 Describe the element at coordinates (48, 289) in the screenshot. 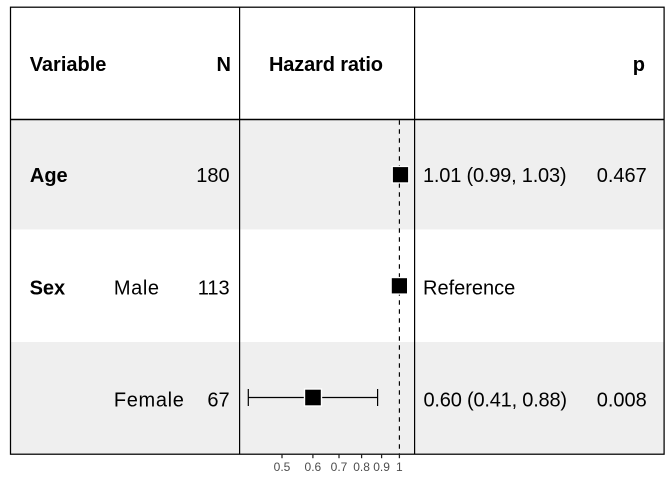

I see `svg-text: Sex` at that location.